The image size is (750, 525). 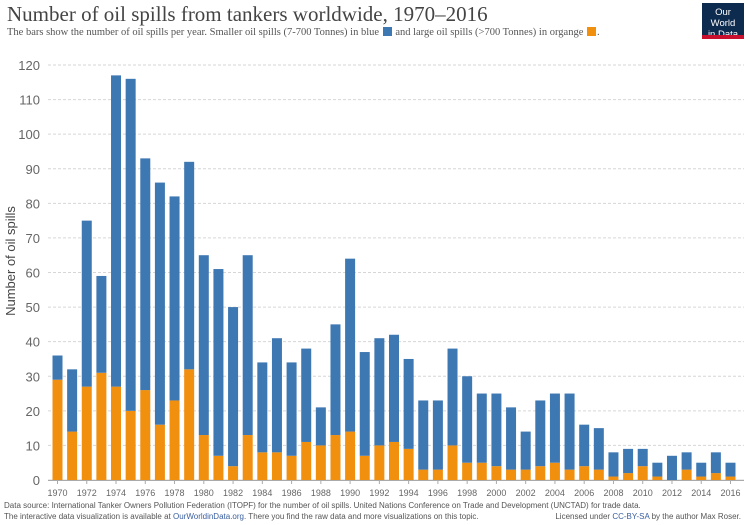 What do you see at coordinates (335, 380) in the screenshot?
I see `bar-small-1989` at bounding box center [335, 380].